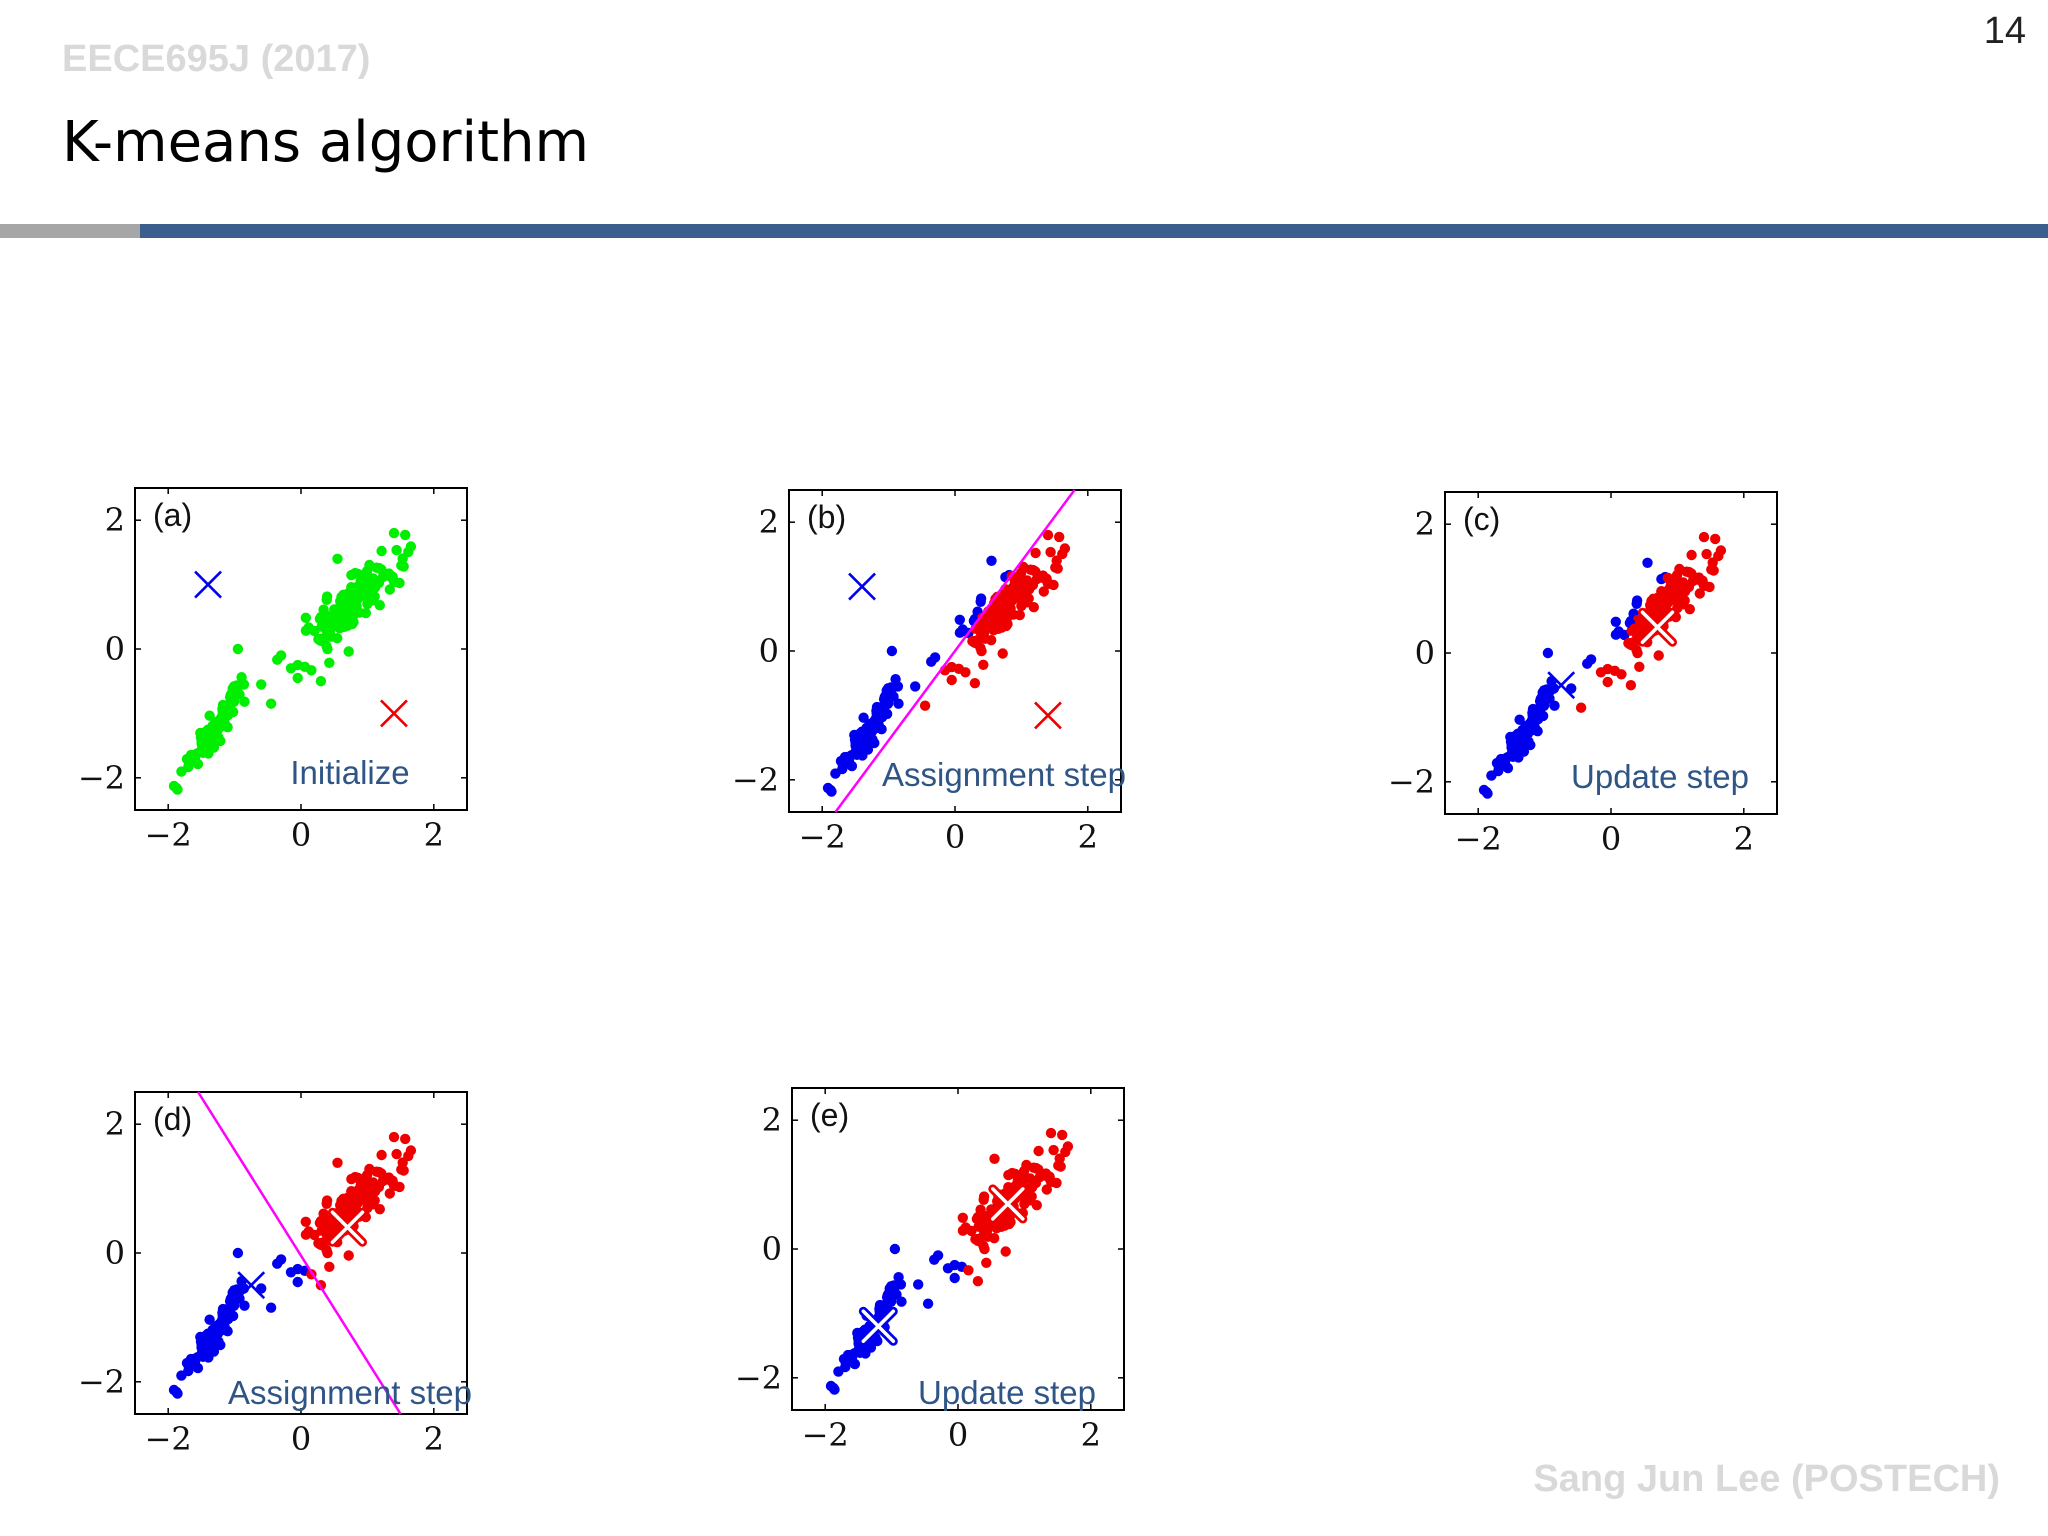 Image resolution: width=2048 pixels, height=1536 pixels. I want to click on panel-label: (c), so click(1481, 519).